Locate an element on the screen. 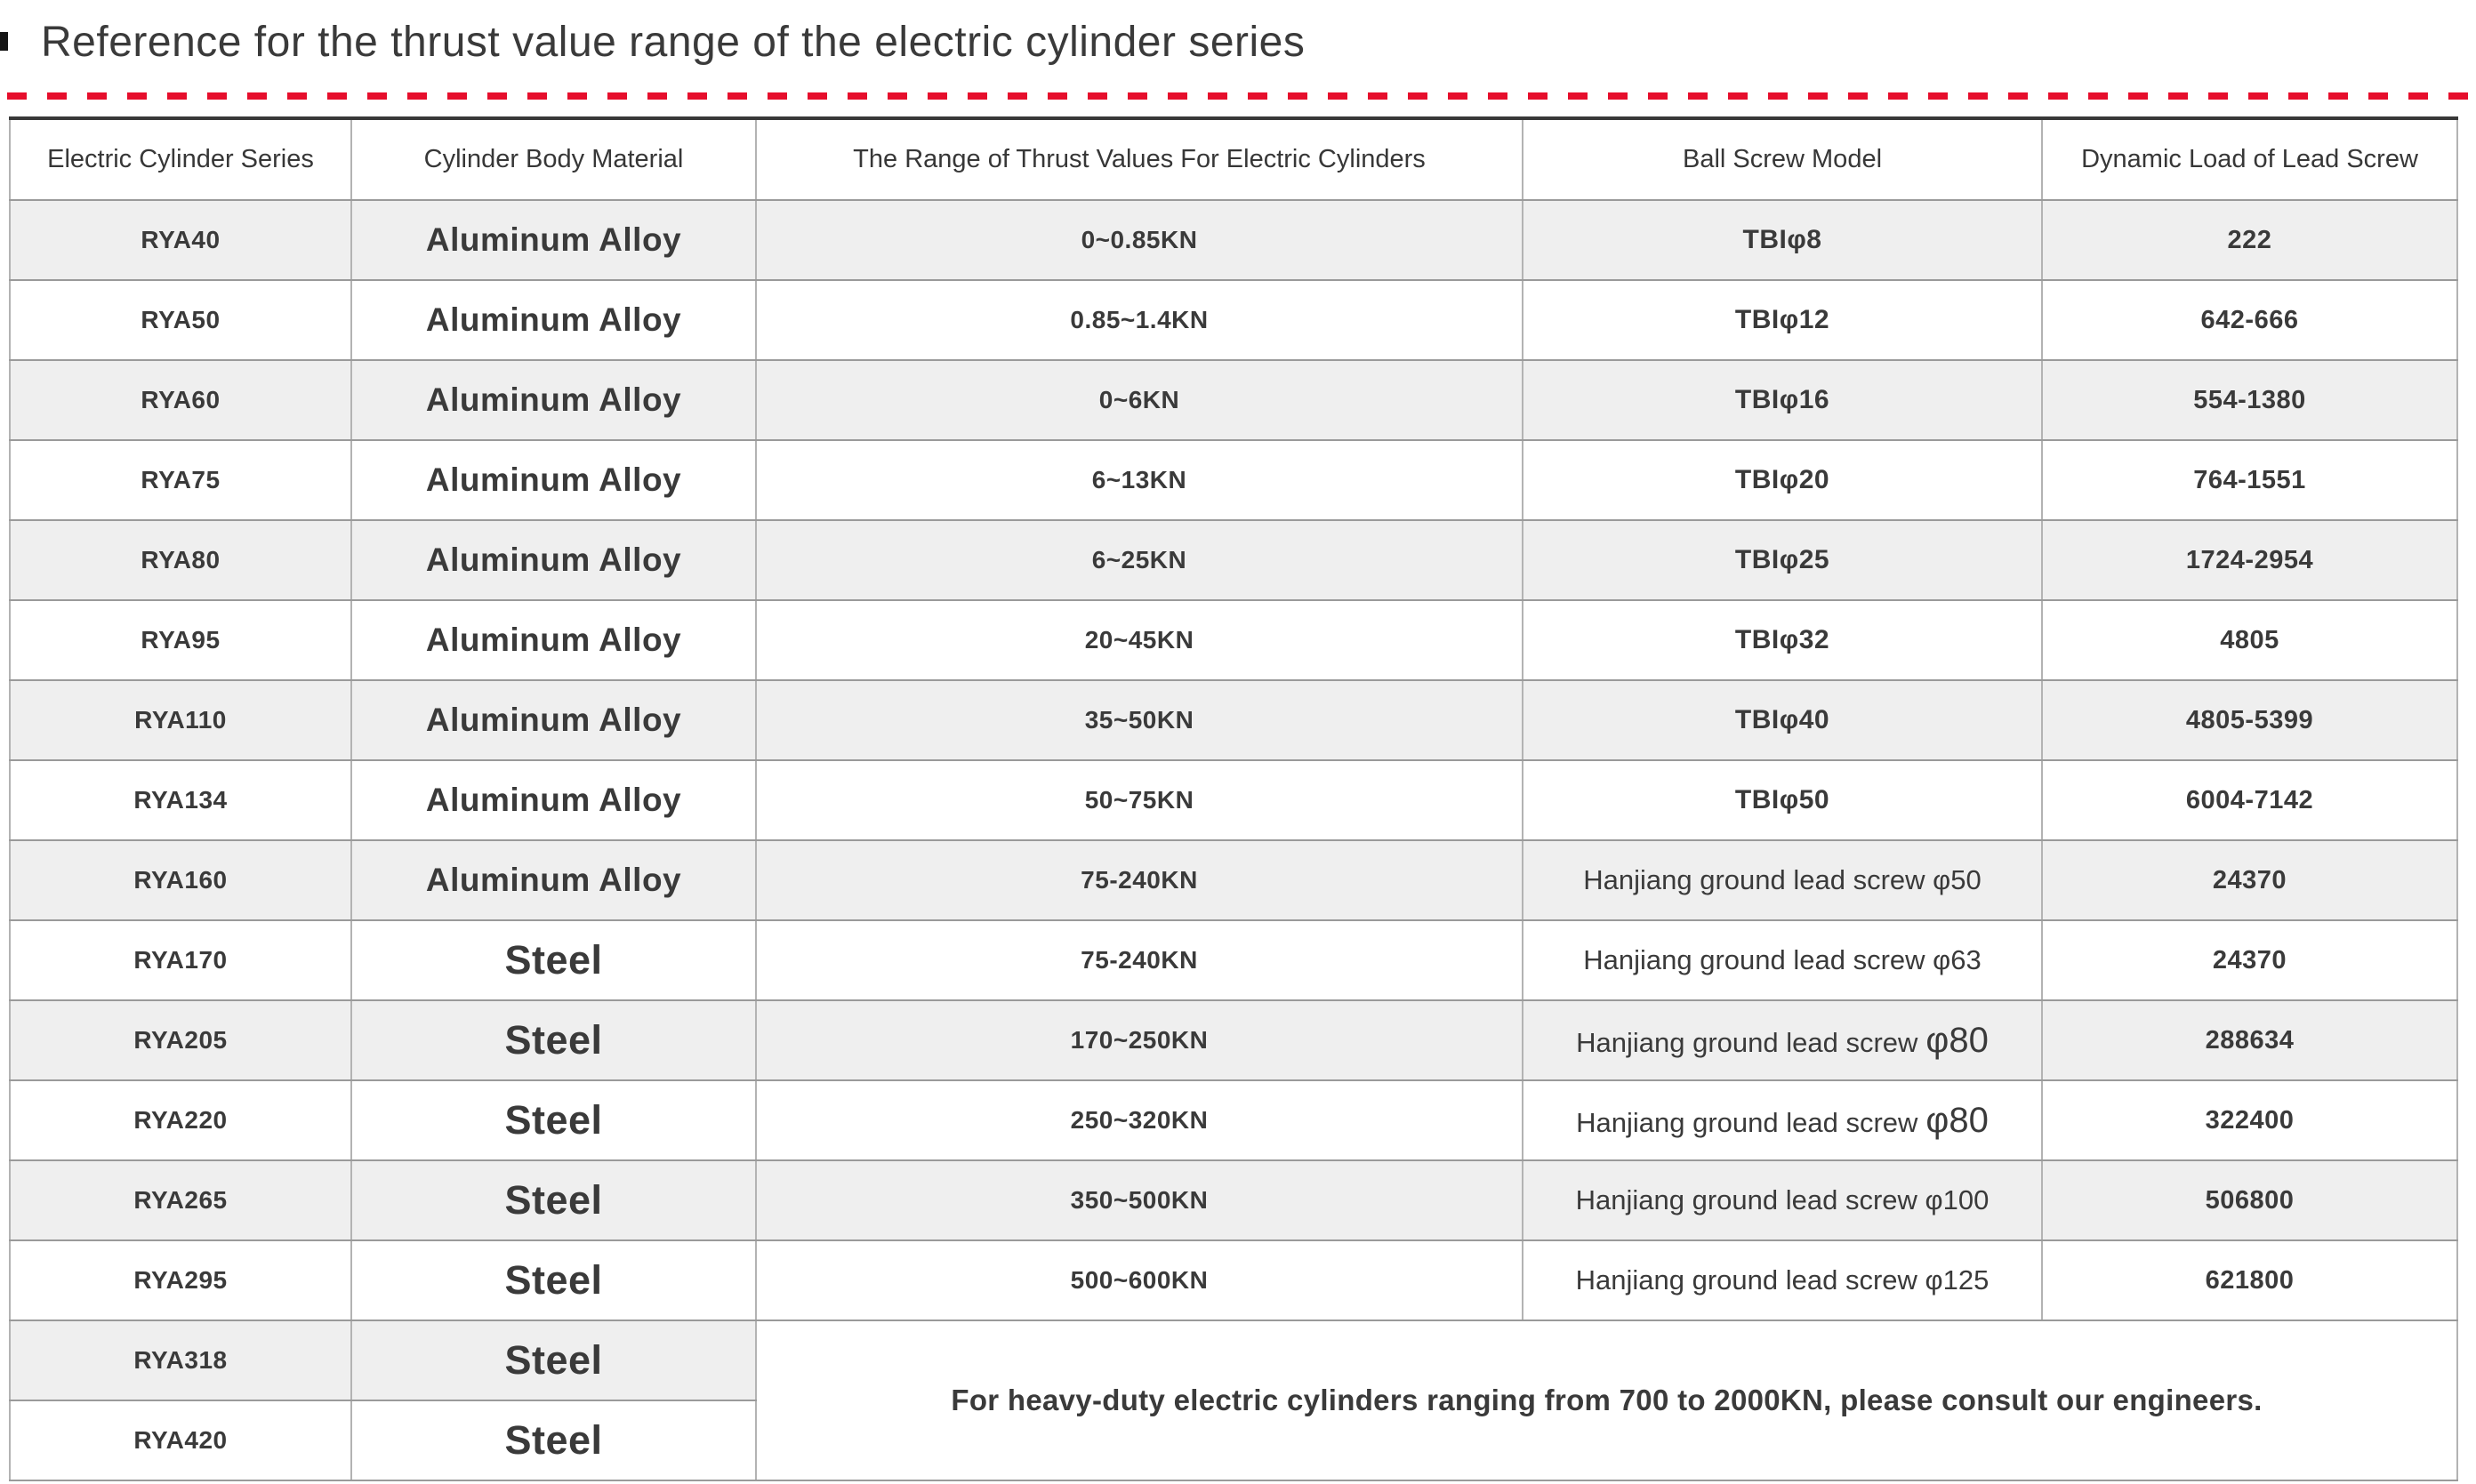 The width and height of the screenshot is (2476, 1484). table-row: RYA40 Aluminum Alloy 0~0.85KN TBIφ8 222 is located at coordinates (1233, 240).